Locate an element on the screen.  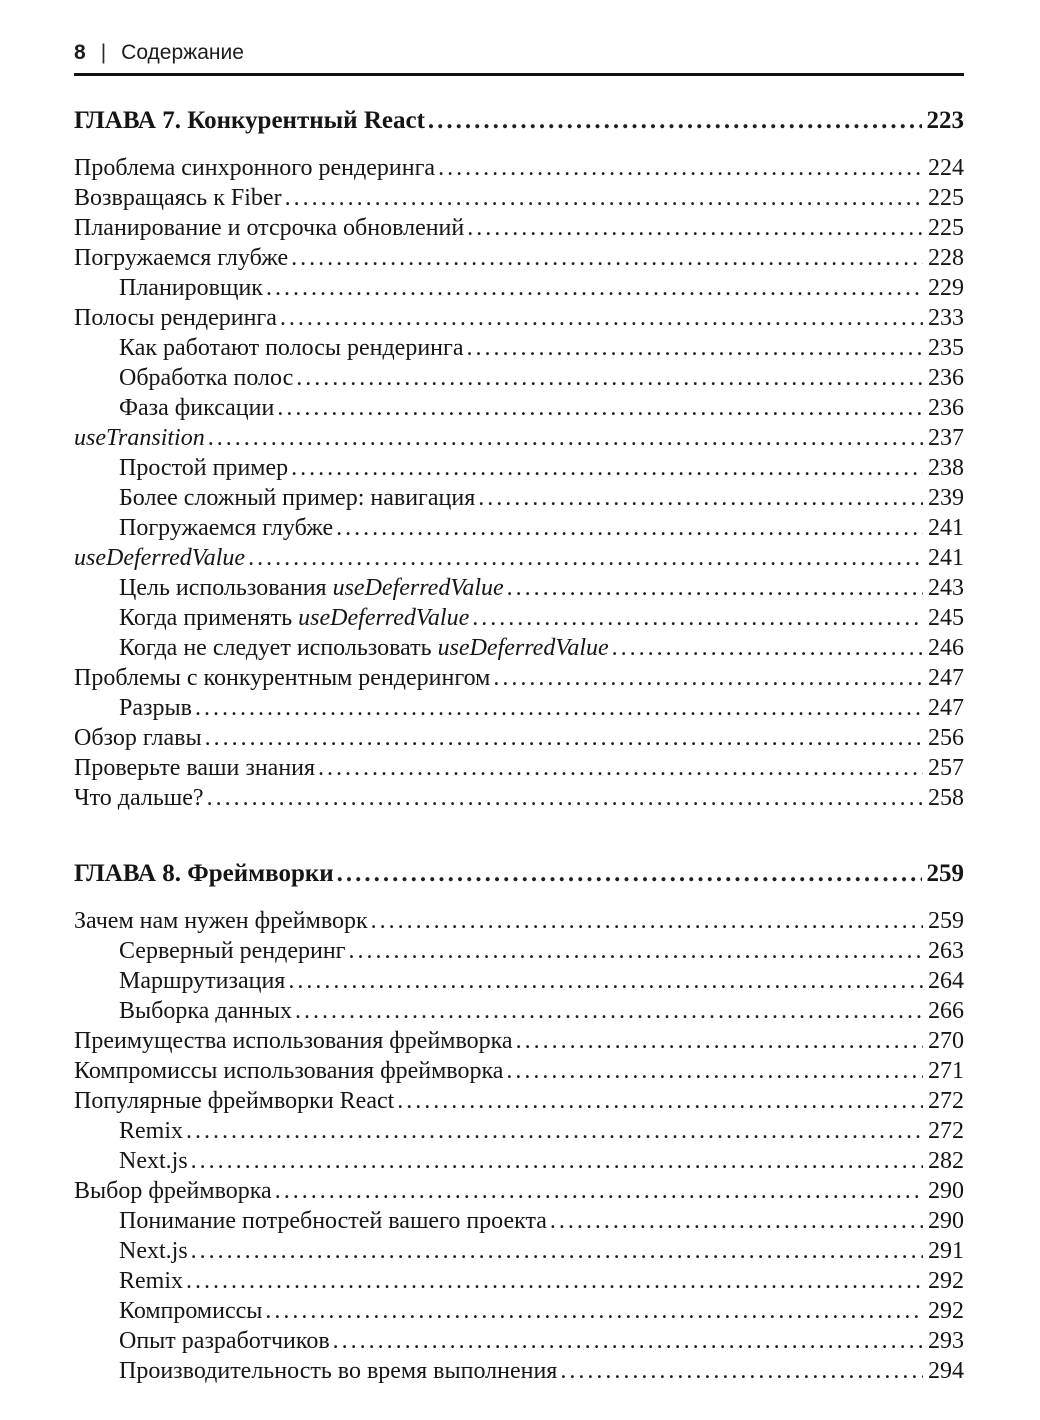
toc-entry-page: 293 is located at coordinates (946, 1341).